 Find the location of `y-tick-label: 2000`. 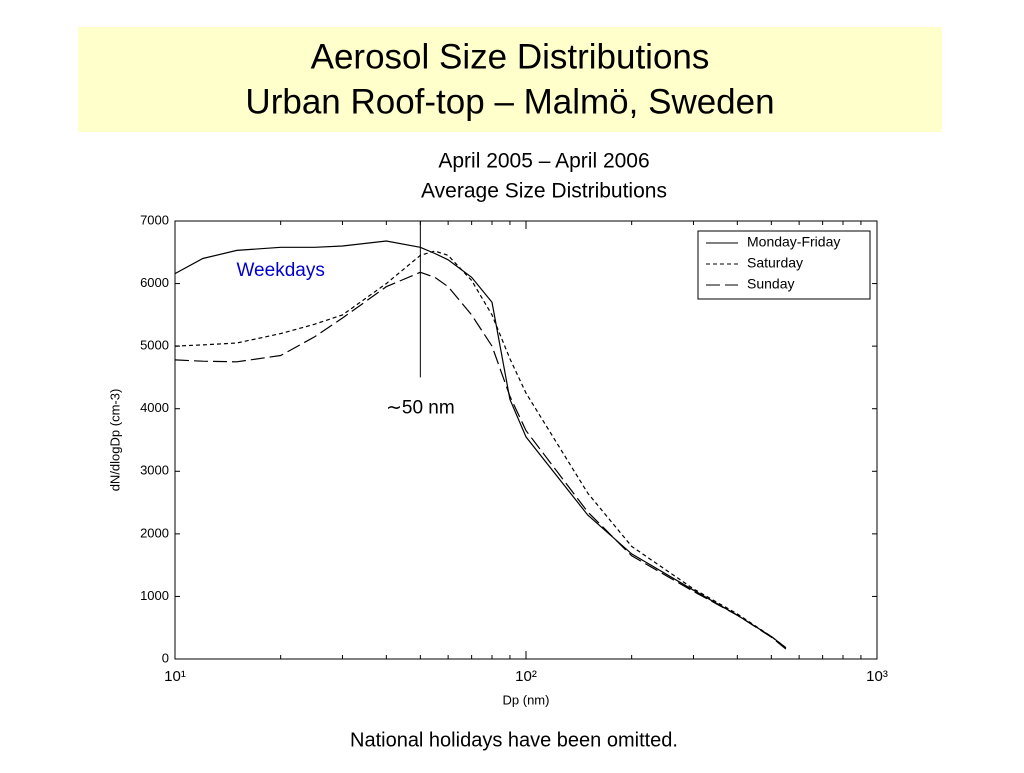

y-tick-label: 2000 is located at coordinates (154, 532).